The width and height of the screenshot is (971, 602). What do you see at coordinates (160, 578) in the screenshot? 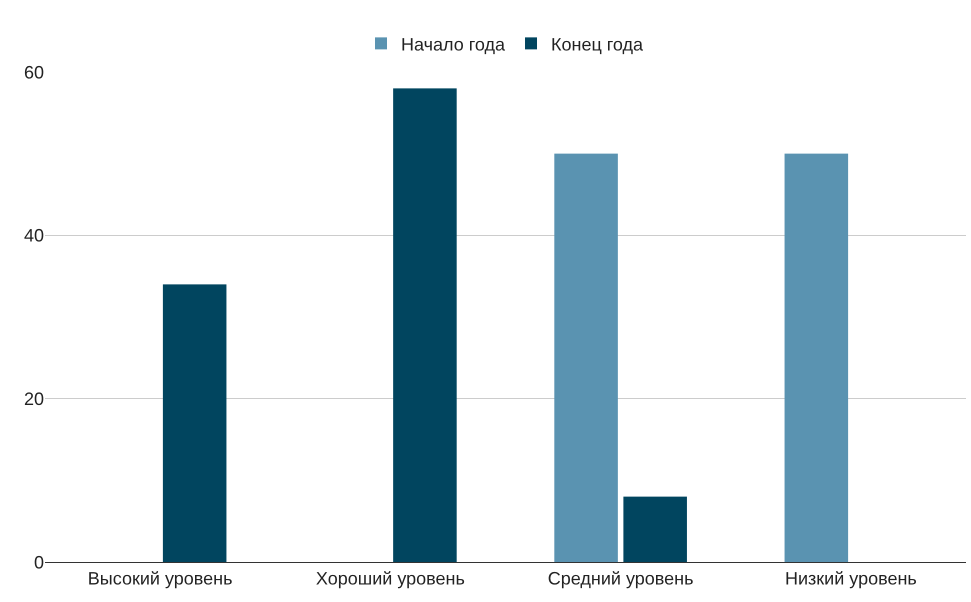
I see `x-tick-label: Высокий уровень` at bounding box center [160, 578].